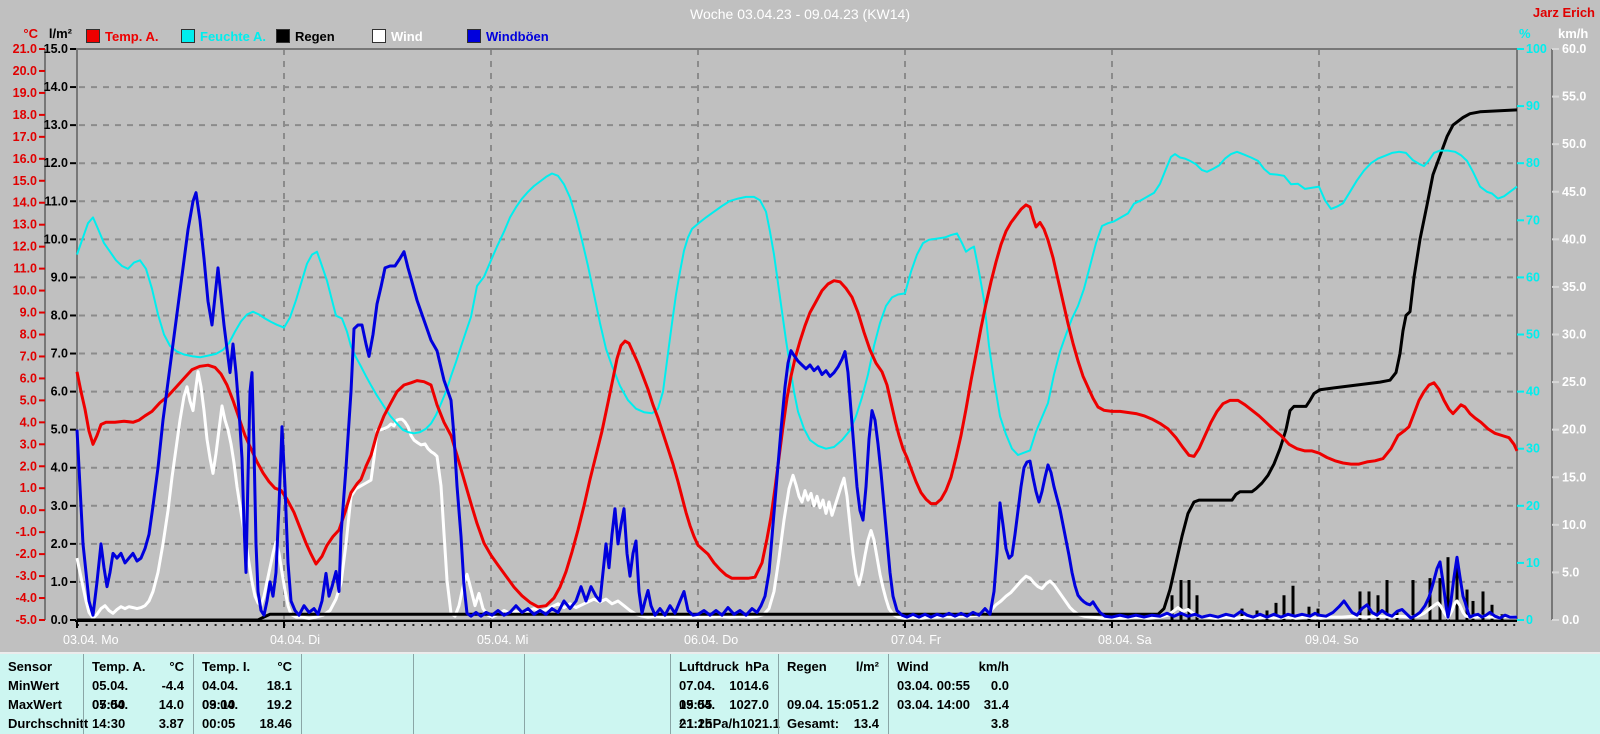 The width and height of the screenshot is (1600, 734). Describe the element at coordinates (1574, 97) in the screenshot. I see `svg-text: 55.0` at that location.